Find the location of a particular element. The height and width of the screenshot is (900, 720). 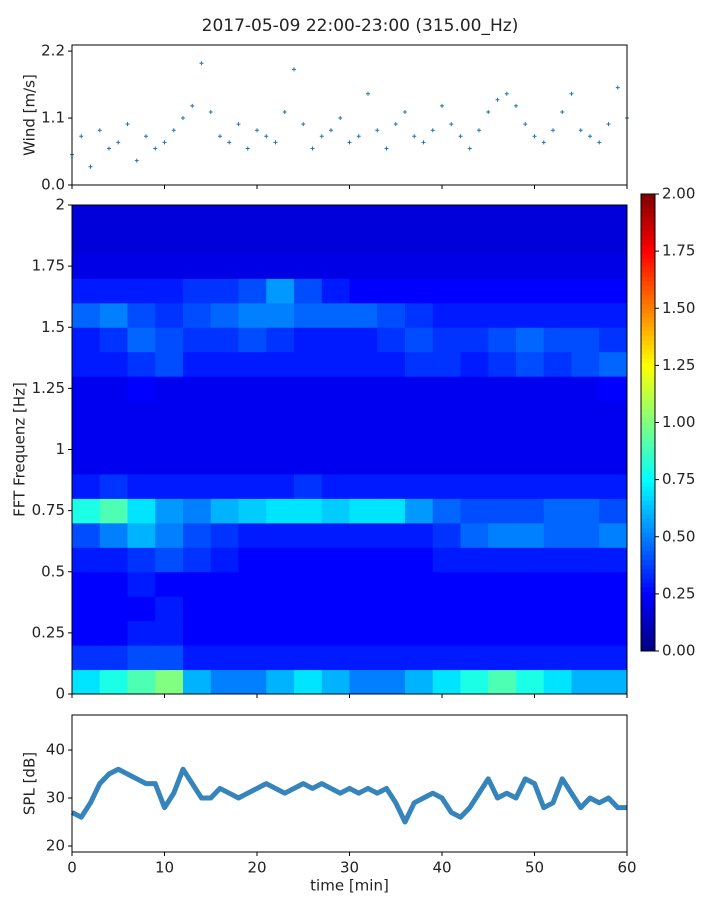

y-tick-label: 1 is located at coordinates (60, 449).